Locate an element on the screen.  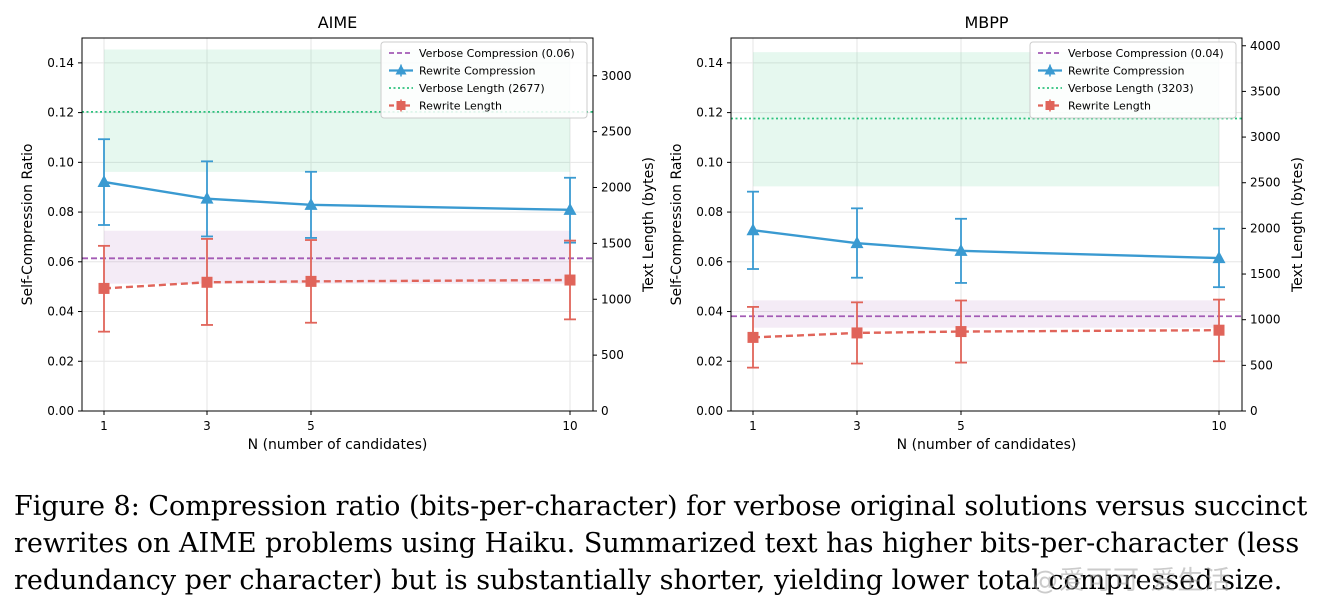
legend-label: Verbose Length (3203) is located at coordinates (1131, 88).